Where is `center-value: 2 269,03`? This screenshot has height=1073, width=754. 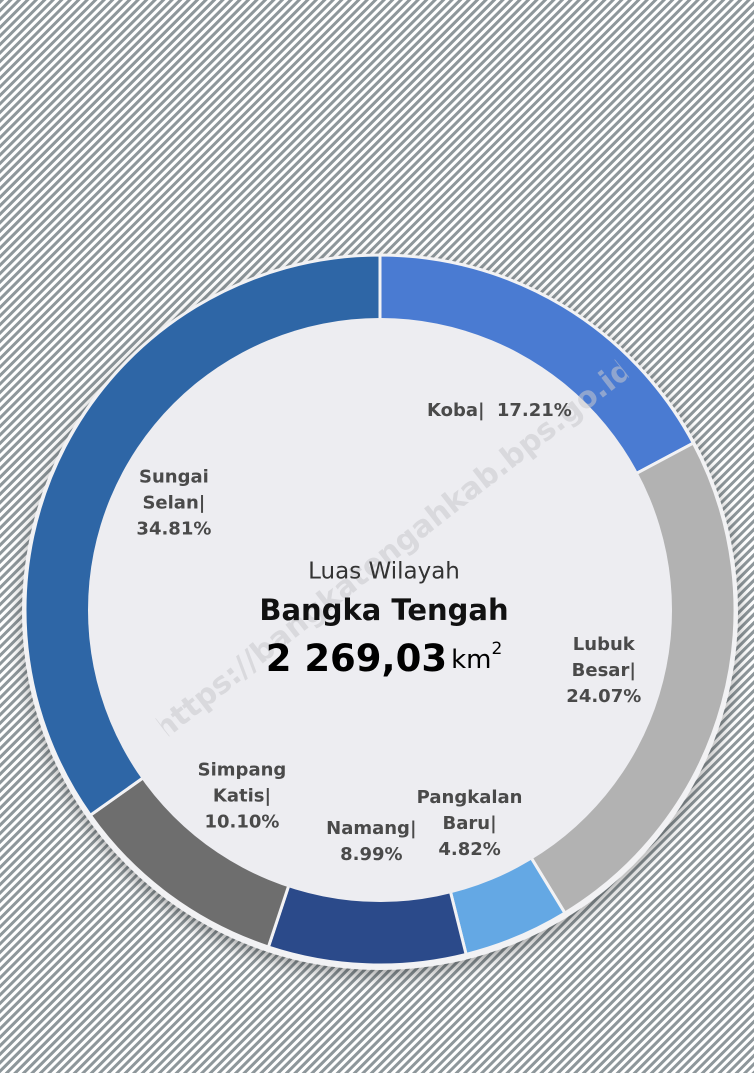 center-value: 2 269,03 is located at coordinates (356, 658).